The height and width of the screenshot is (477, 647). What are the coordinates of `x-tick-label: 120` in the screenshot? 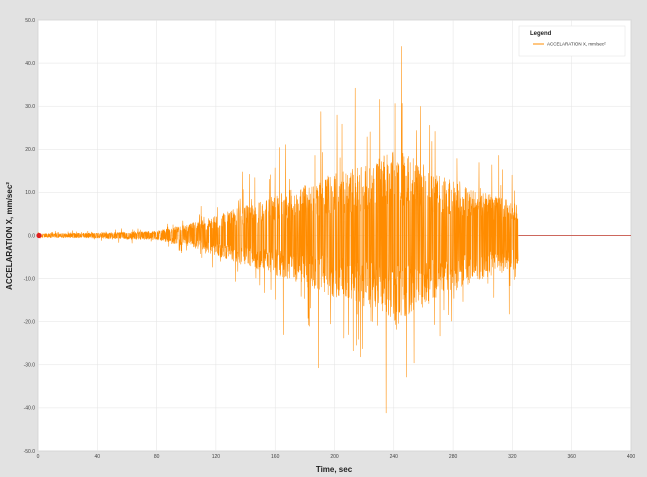 It's located at (216, 457).